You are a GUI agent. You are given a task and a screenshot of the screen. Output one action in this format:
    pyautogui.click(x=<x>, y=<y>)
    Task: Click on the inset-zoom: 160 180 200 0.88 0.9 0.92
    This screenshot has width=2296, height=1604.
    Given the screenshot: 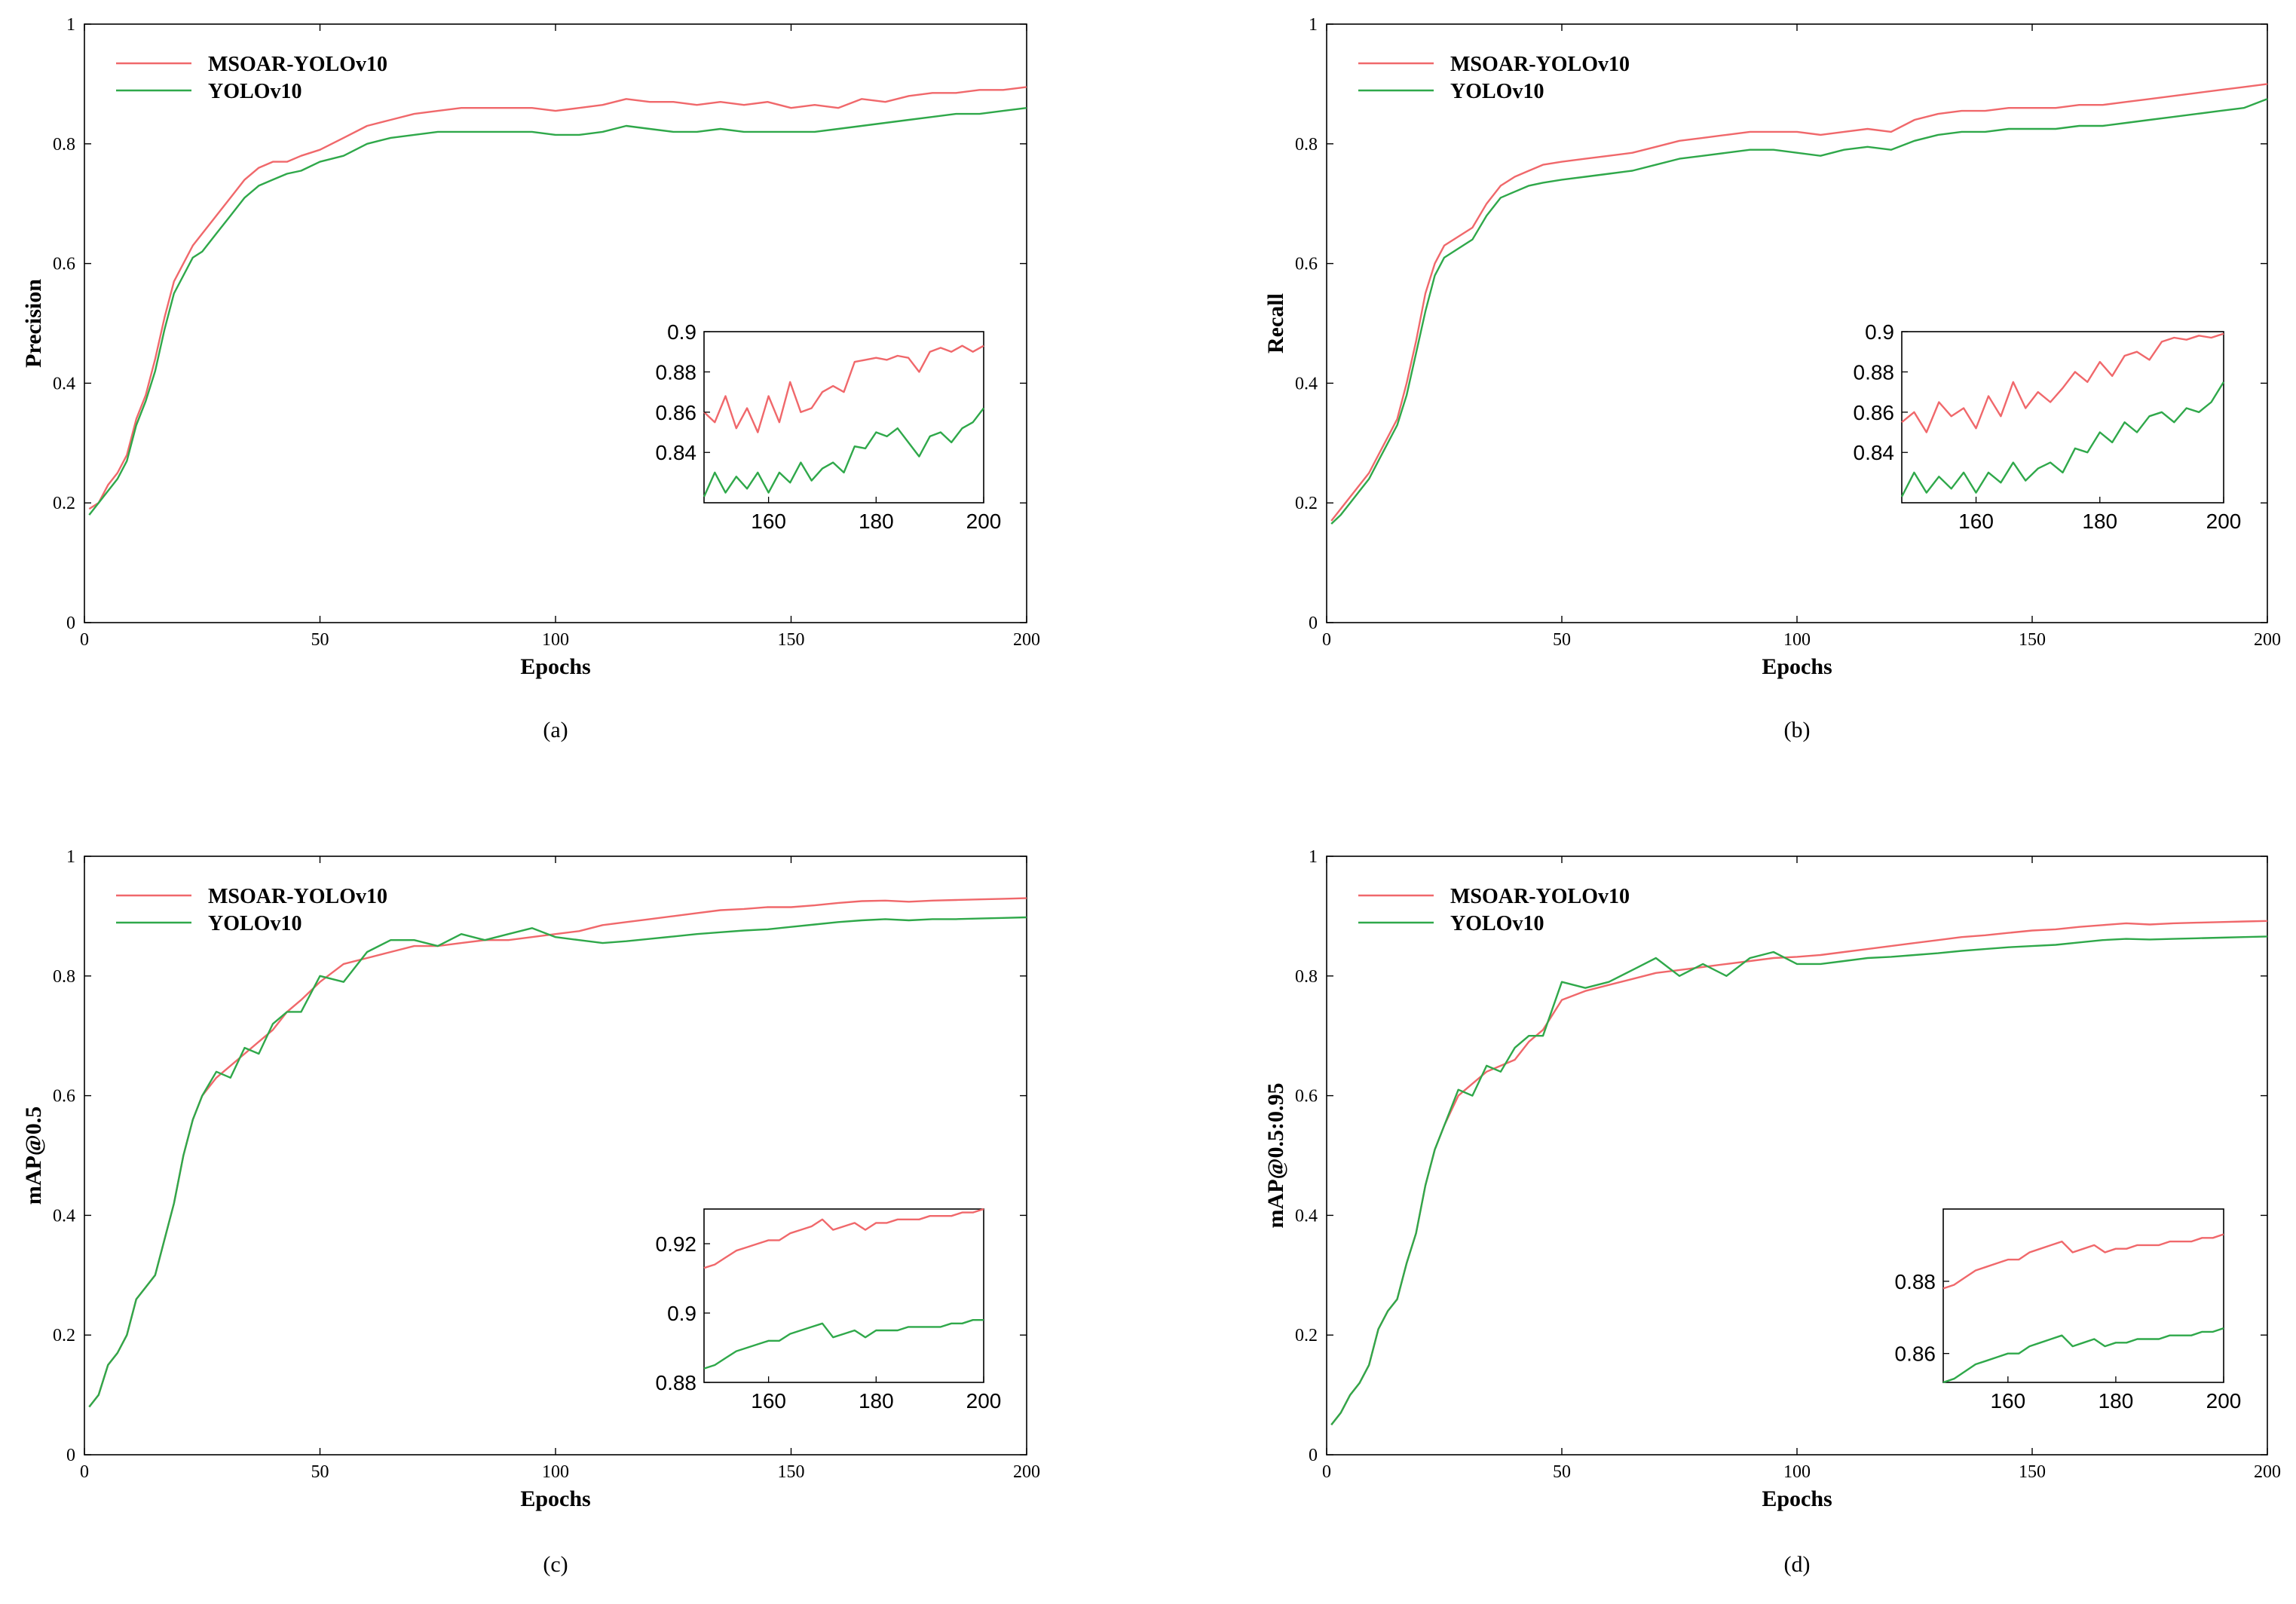 What is the action you would take?
    pyautogui.click(x=829, y=1310)
    